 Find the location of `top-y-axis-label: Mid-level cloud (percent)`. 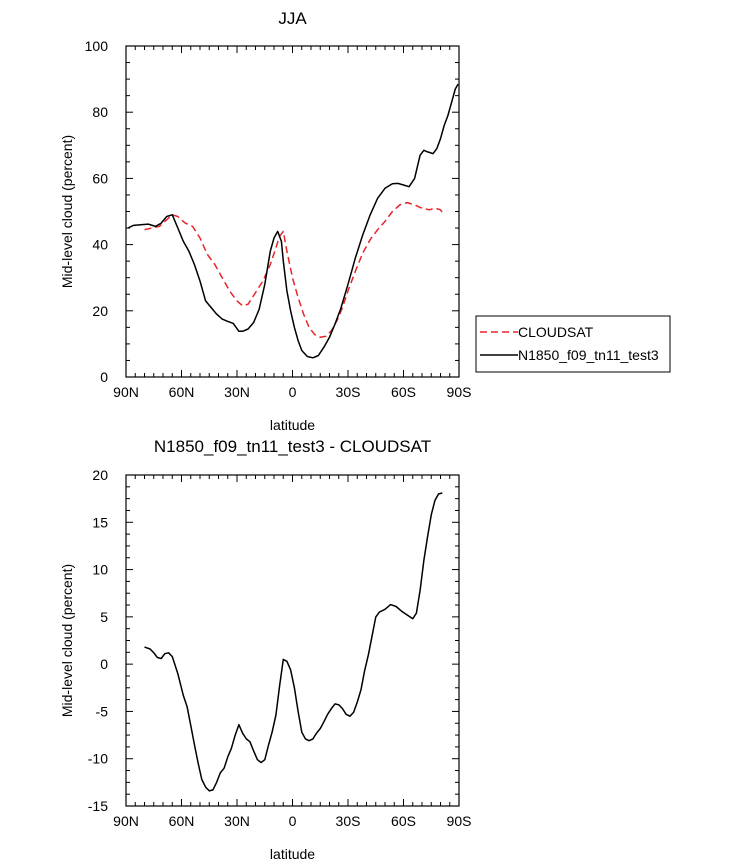

top-y-axis-label: Mid-level cloud (percent) is located at coordinates (67, 211).